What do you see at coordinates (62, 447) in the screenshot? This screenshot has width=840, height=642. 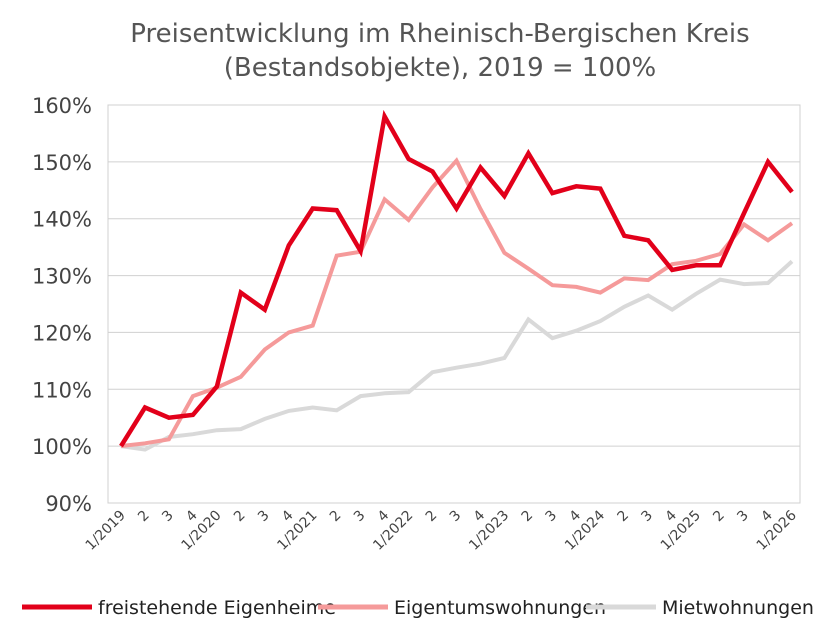 I see `y-tick-label: 100%` at bounding box center [62, 447].